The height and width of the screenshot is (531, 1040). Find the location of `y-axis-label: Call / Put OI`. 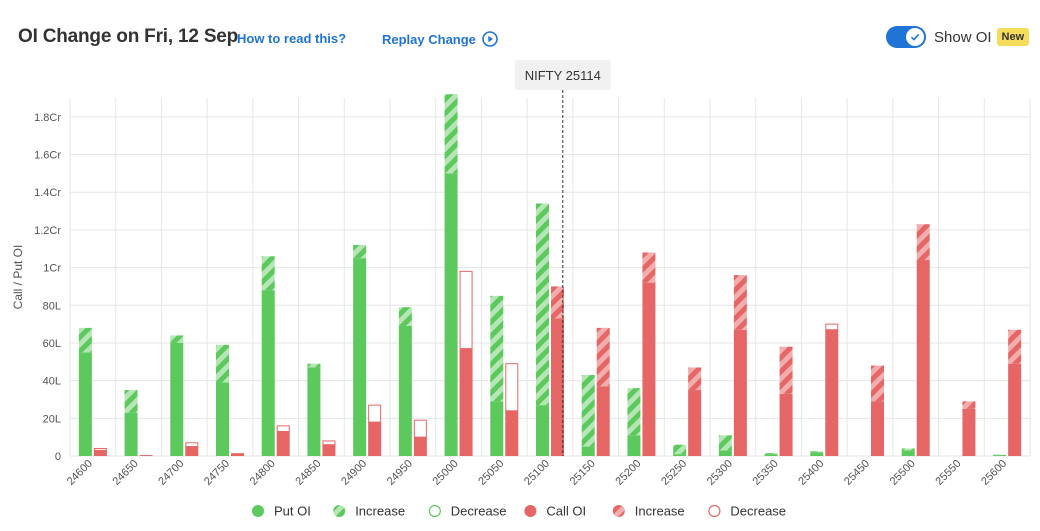

y-axis-label: Call / Put OI is located at coordinates (18, 277).